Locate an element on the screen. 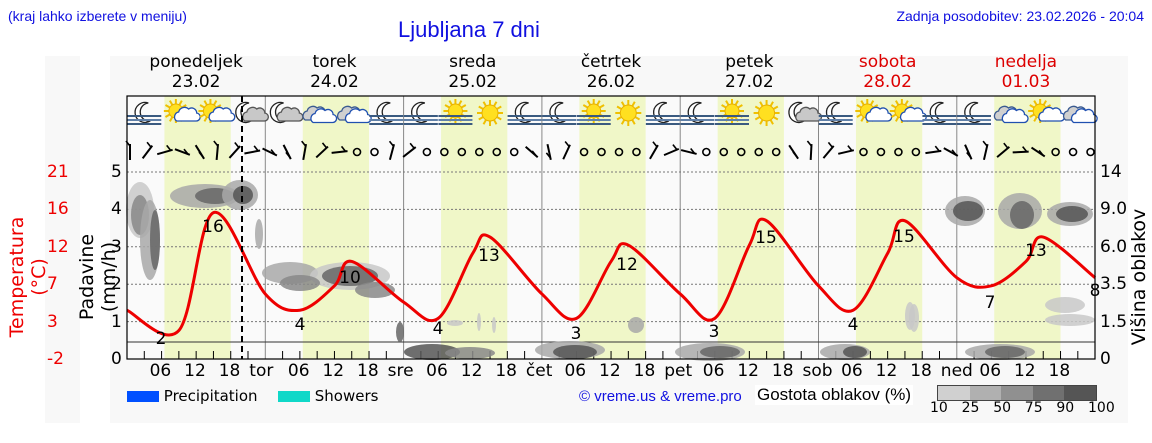 The image size is (1152, 443). axis-tick: sre is located at coordinates (400, 371).